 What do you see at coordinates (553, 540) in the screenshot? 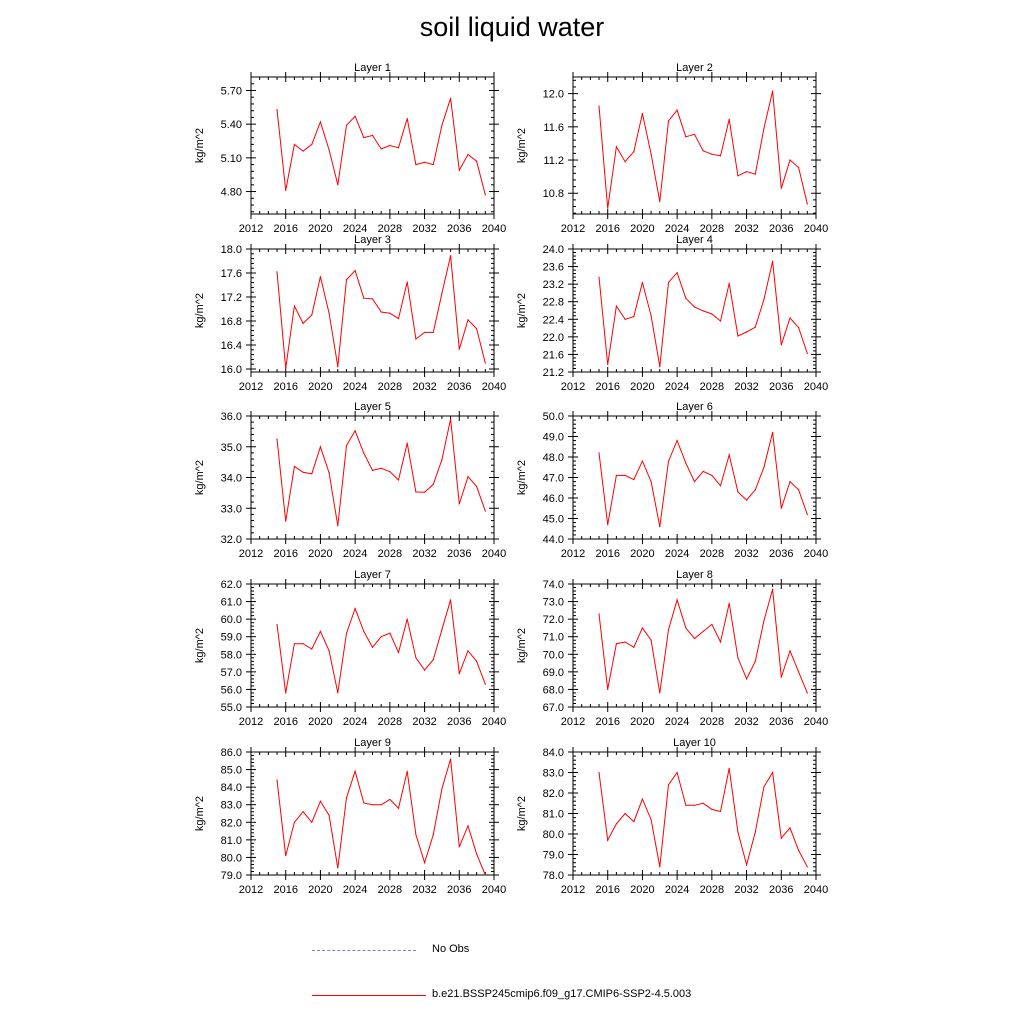
I see `y-tick-label: 44.0` at bounding box center [553, 540].